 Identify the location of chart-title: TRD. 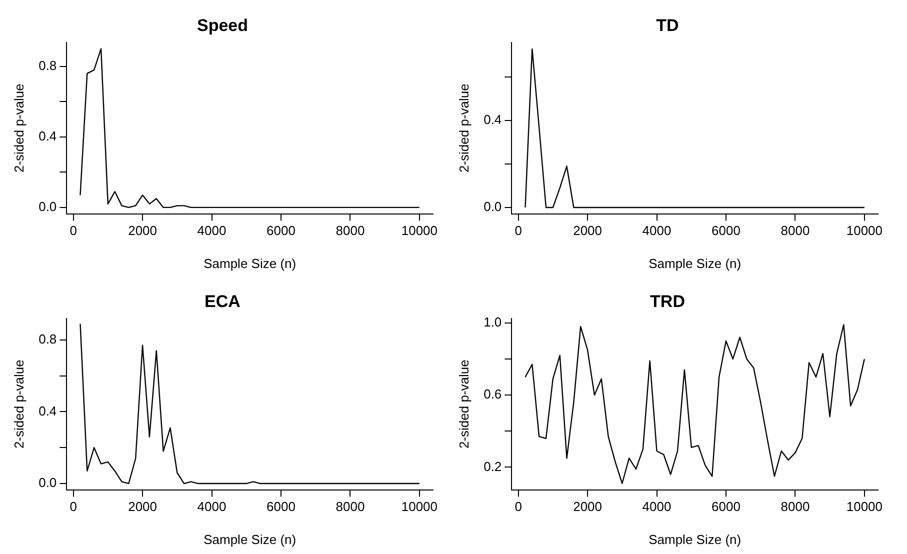
(667, 301).